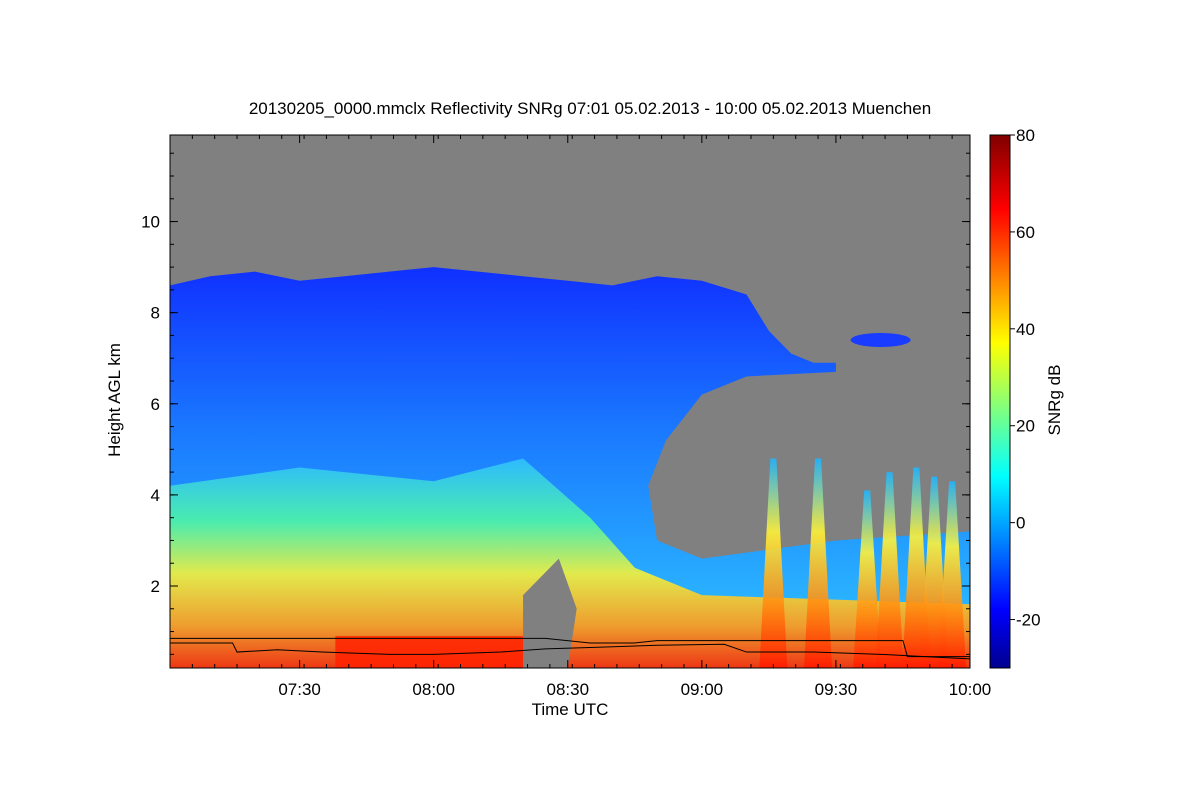  Describe the element at coordinates (702, 689) in the screenshot. I see `x-tick-label: 09:00` at that location.